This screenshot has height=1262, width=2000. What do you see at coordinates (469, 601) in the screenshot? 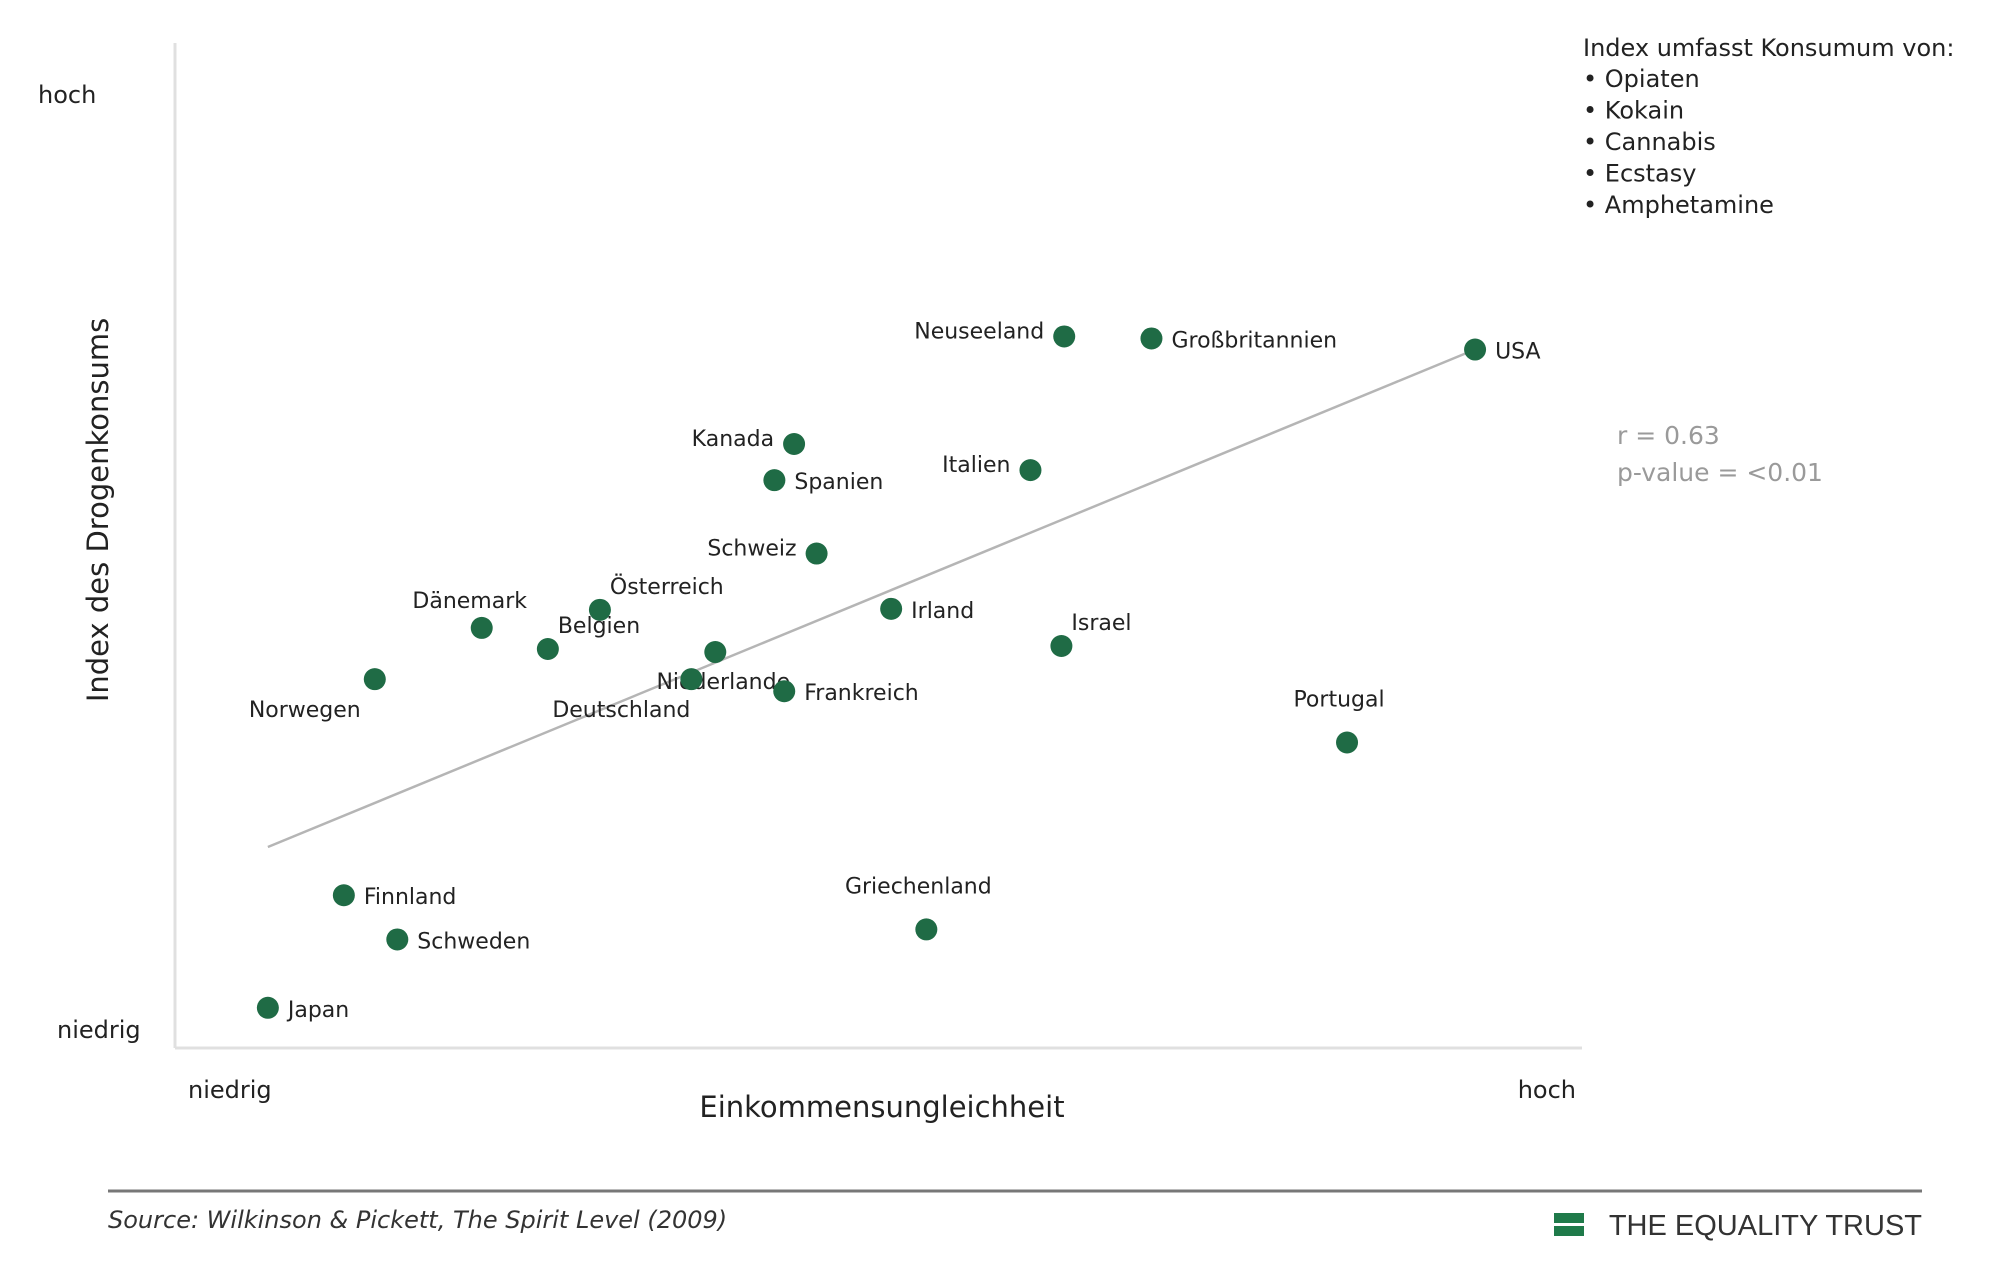
I see `point-label: Dänemark` at bounding box center [469, 601].